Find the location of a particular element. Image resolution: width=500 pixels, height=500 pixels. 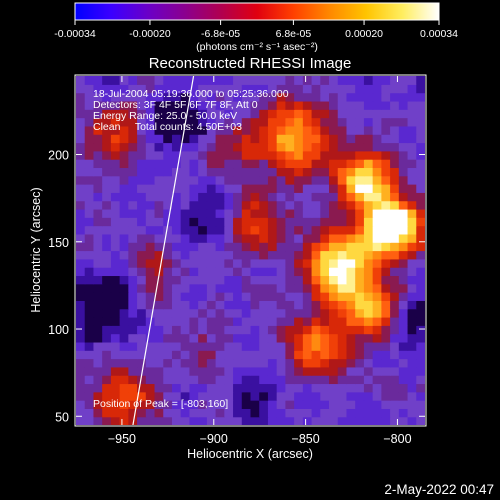

colorbar-tick-label: 6.8e-05 is located at coordinates (294, 34).